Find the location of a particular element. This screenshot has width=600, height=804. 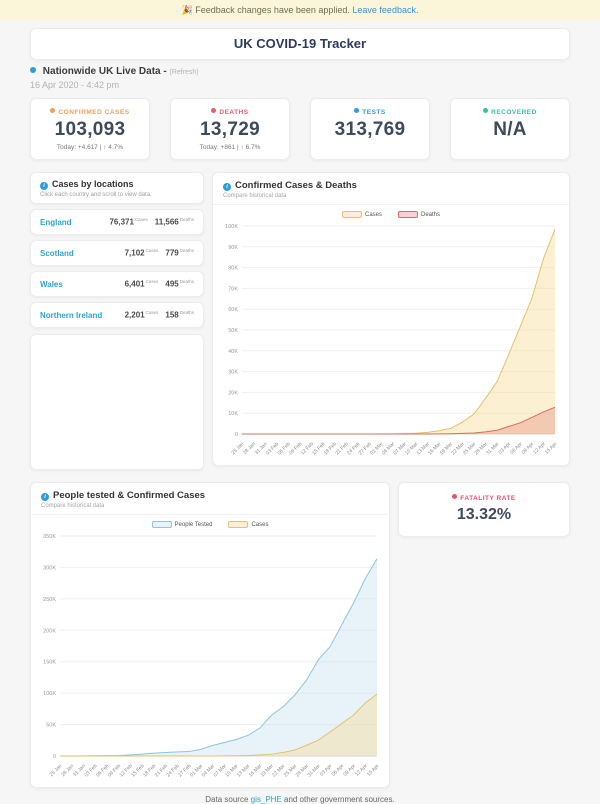

svg-text: 80K is located at coordinates (233, 269).